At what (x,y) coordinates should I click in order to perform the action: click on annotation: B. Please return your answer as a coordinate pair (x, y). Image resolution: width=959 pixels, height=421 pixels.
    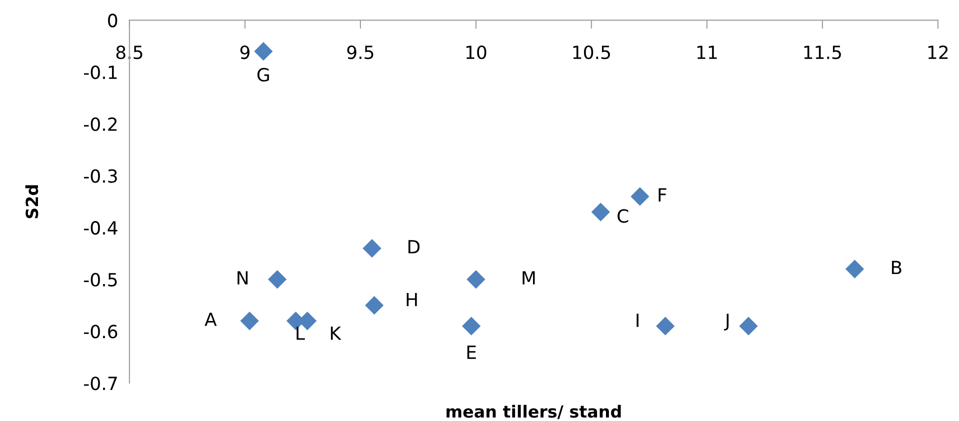
    Looking at the image, I should click on (897, 267).